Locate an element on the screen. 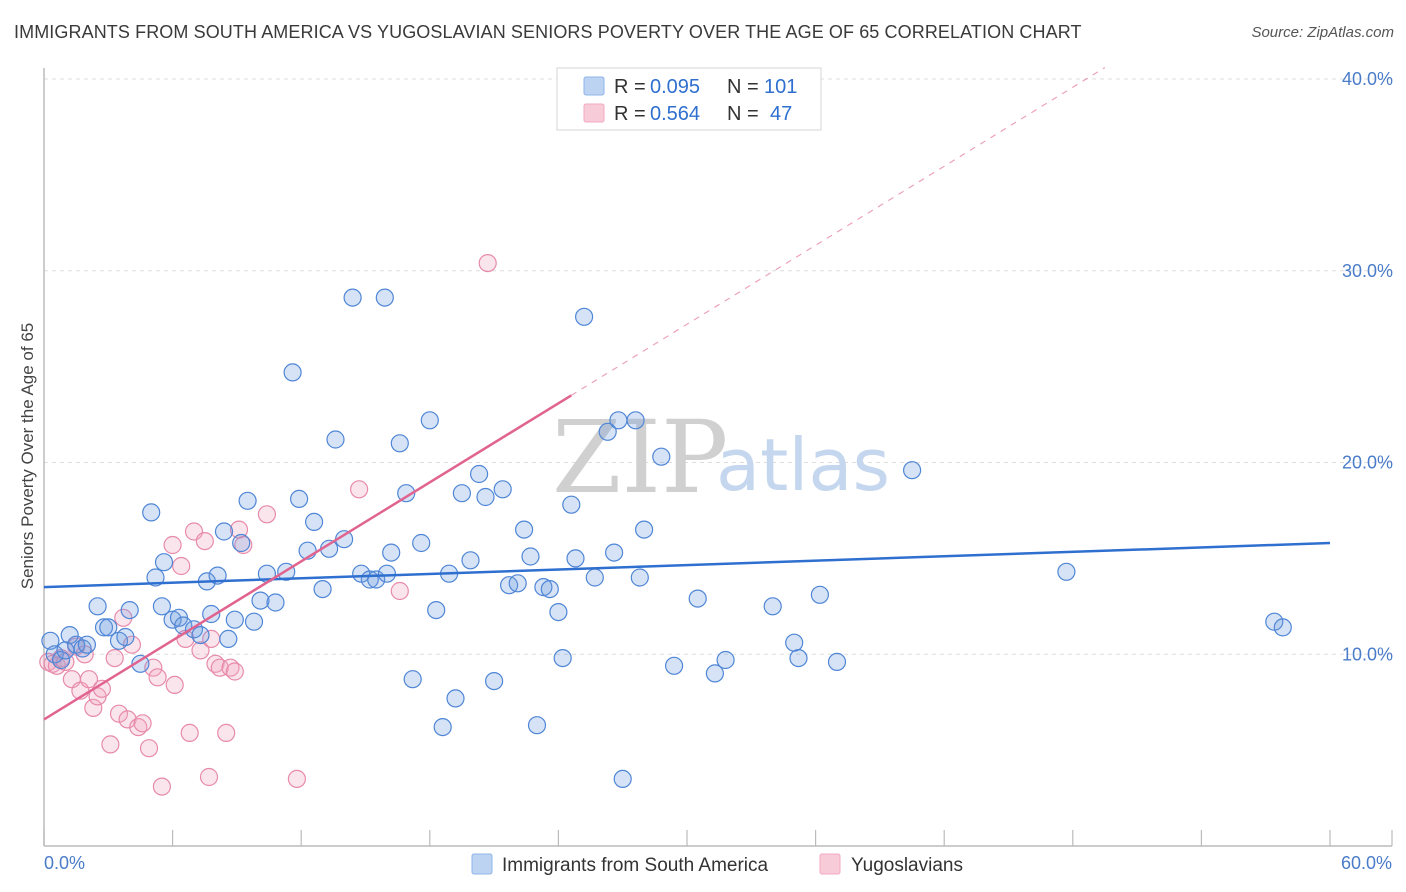  series-legend-label-pink: Yugoslavians is located at coordinates (907, 865).